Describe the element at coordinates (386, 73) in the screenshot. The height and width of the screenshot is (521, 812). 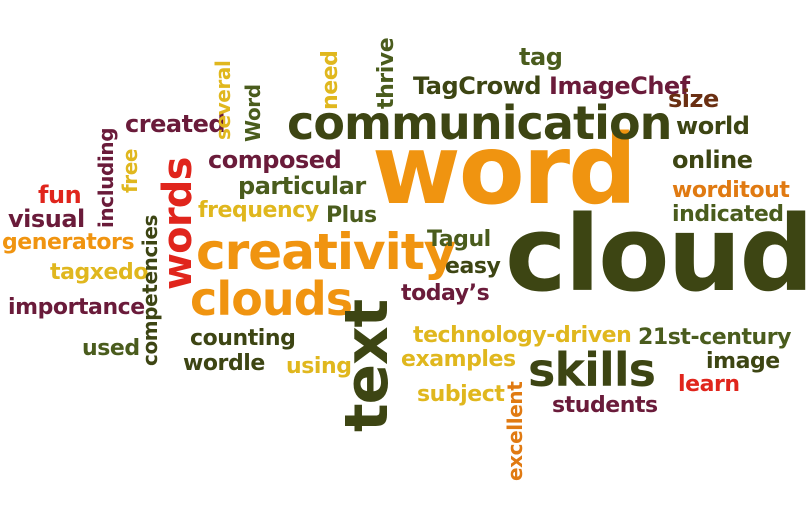
I see `word-thrive: thrive` at that location.